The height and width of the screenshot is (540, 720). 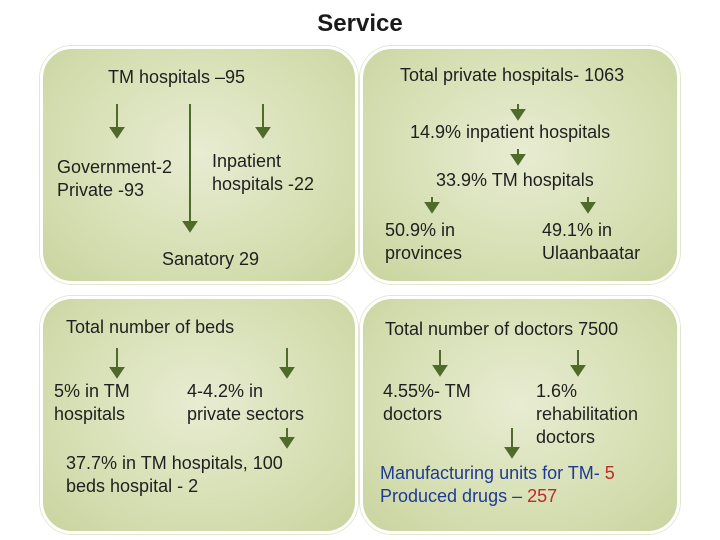 I want to click on private-label: Private -93, so click(x=101, y=190).